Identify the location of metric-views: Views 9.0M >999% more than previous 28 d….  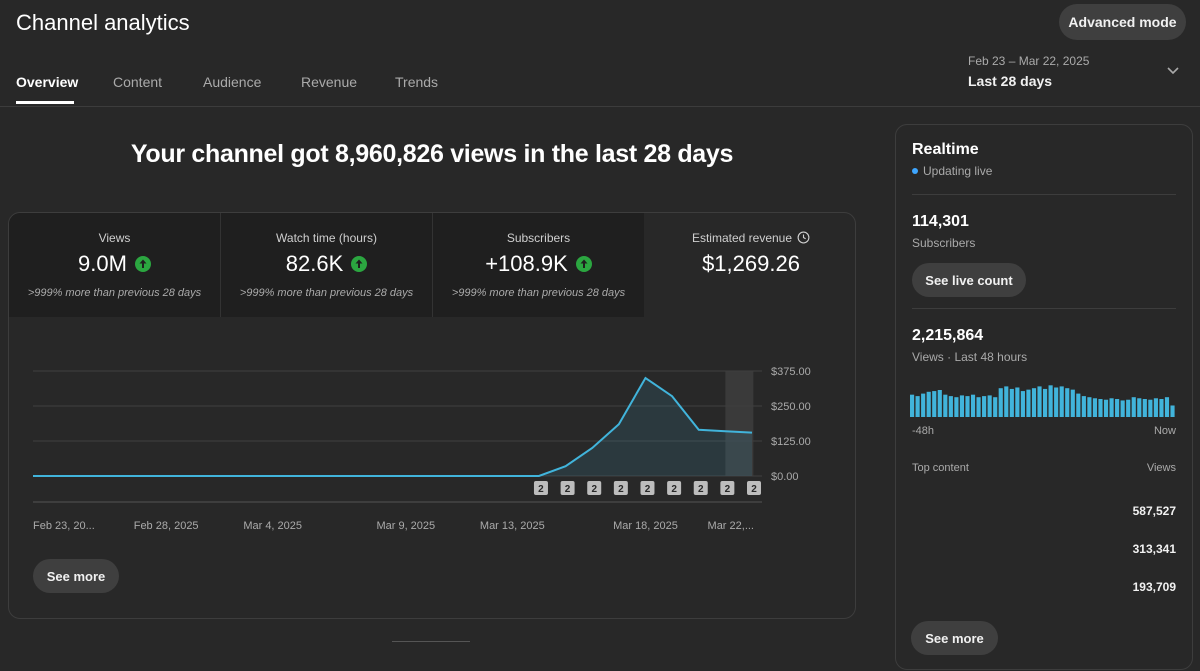
(114, 265).